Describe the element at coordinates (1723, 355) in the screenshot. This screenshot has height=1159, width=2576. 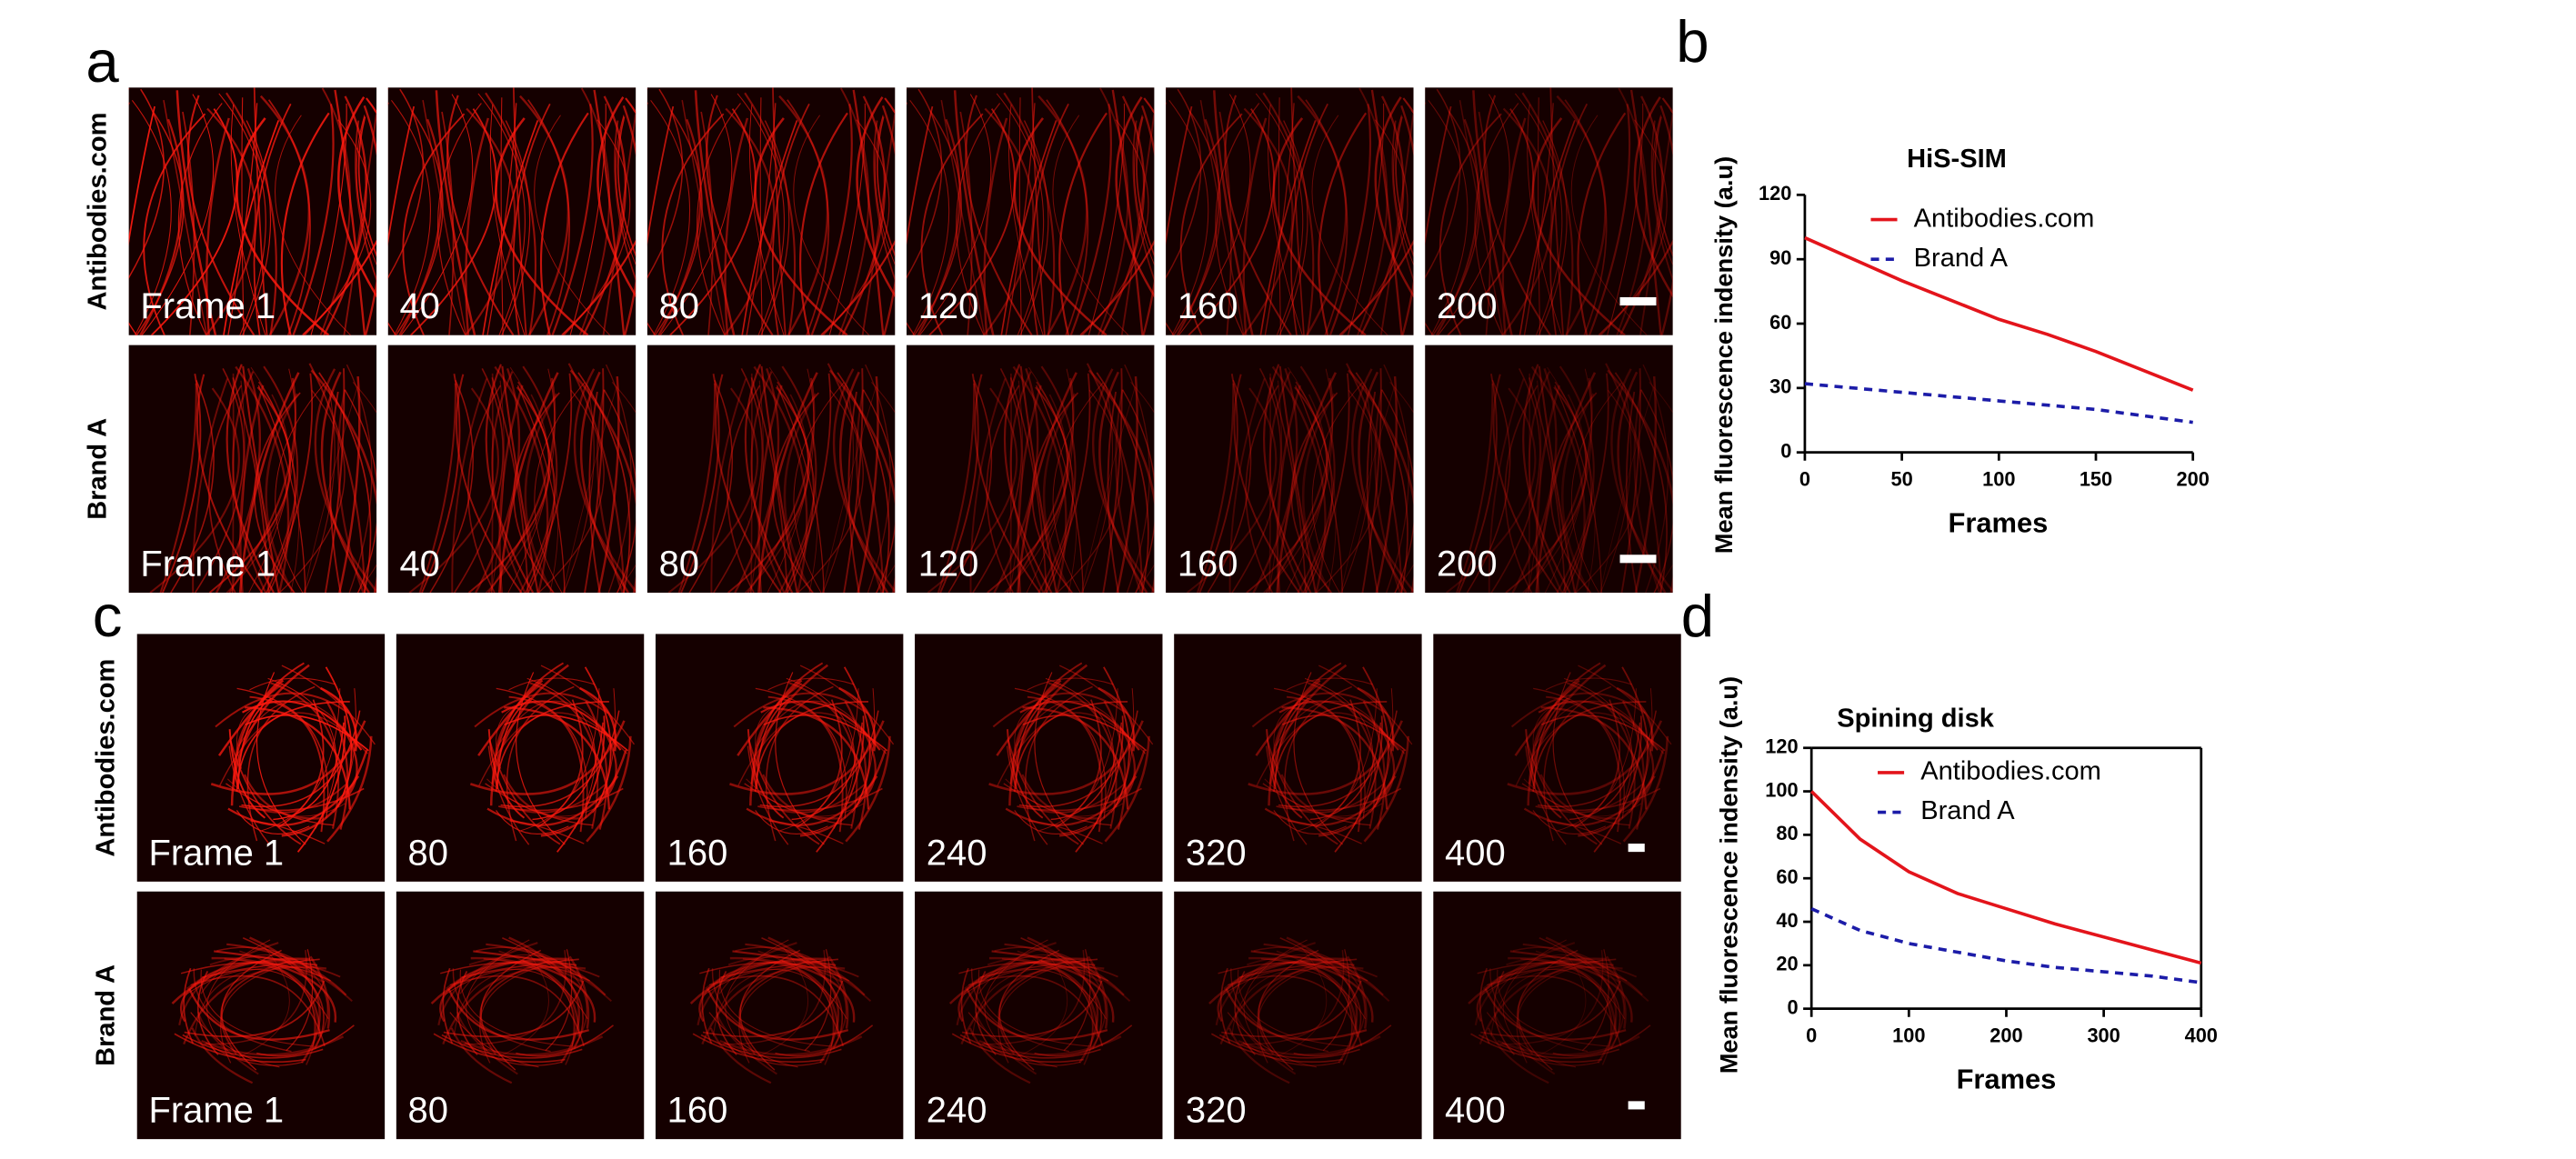
I see `y-axis-title: Mean fluorescence indensity (a.u)` at that location.